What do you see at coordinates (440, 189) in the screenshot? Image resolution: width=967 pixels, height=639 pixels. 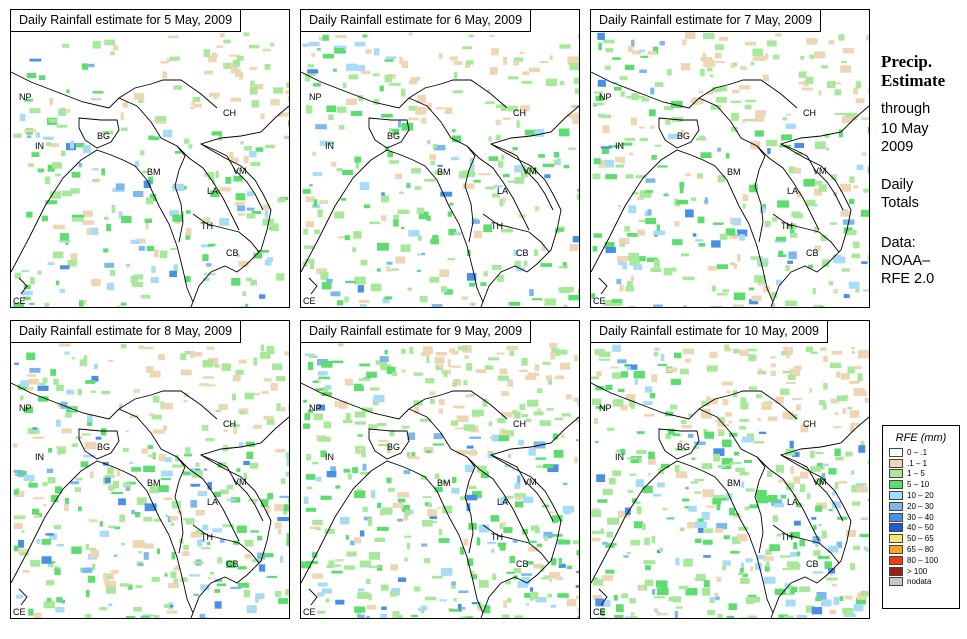 I see `coastline-borders` at bounding box center [440, 189].